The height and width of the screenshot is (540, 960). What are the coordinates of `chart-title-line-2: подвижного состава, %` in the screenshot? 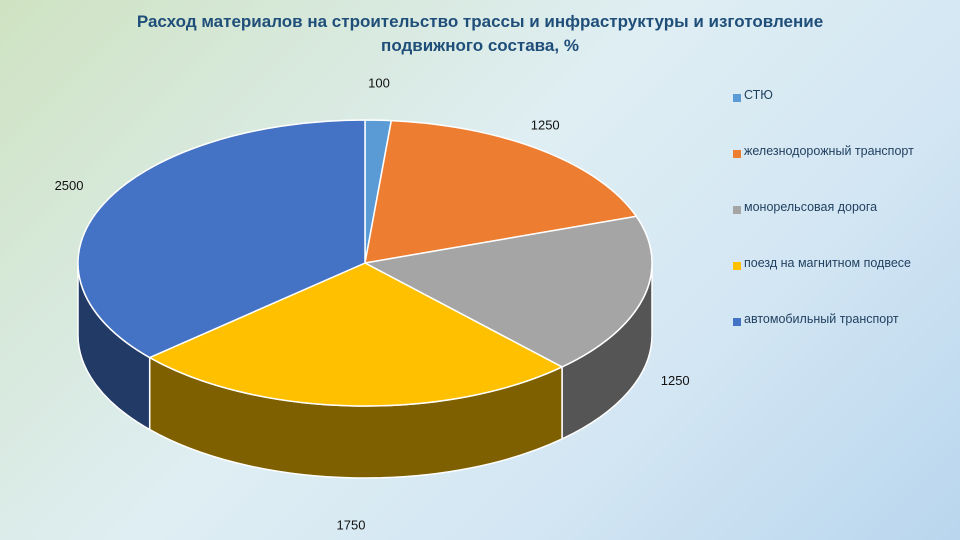 It's located at (480, 45).